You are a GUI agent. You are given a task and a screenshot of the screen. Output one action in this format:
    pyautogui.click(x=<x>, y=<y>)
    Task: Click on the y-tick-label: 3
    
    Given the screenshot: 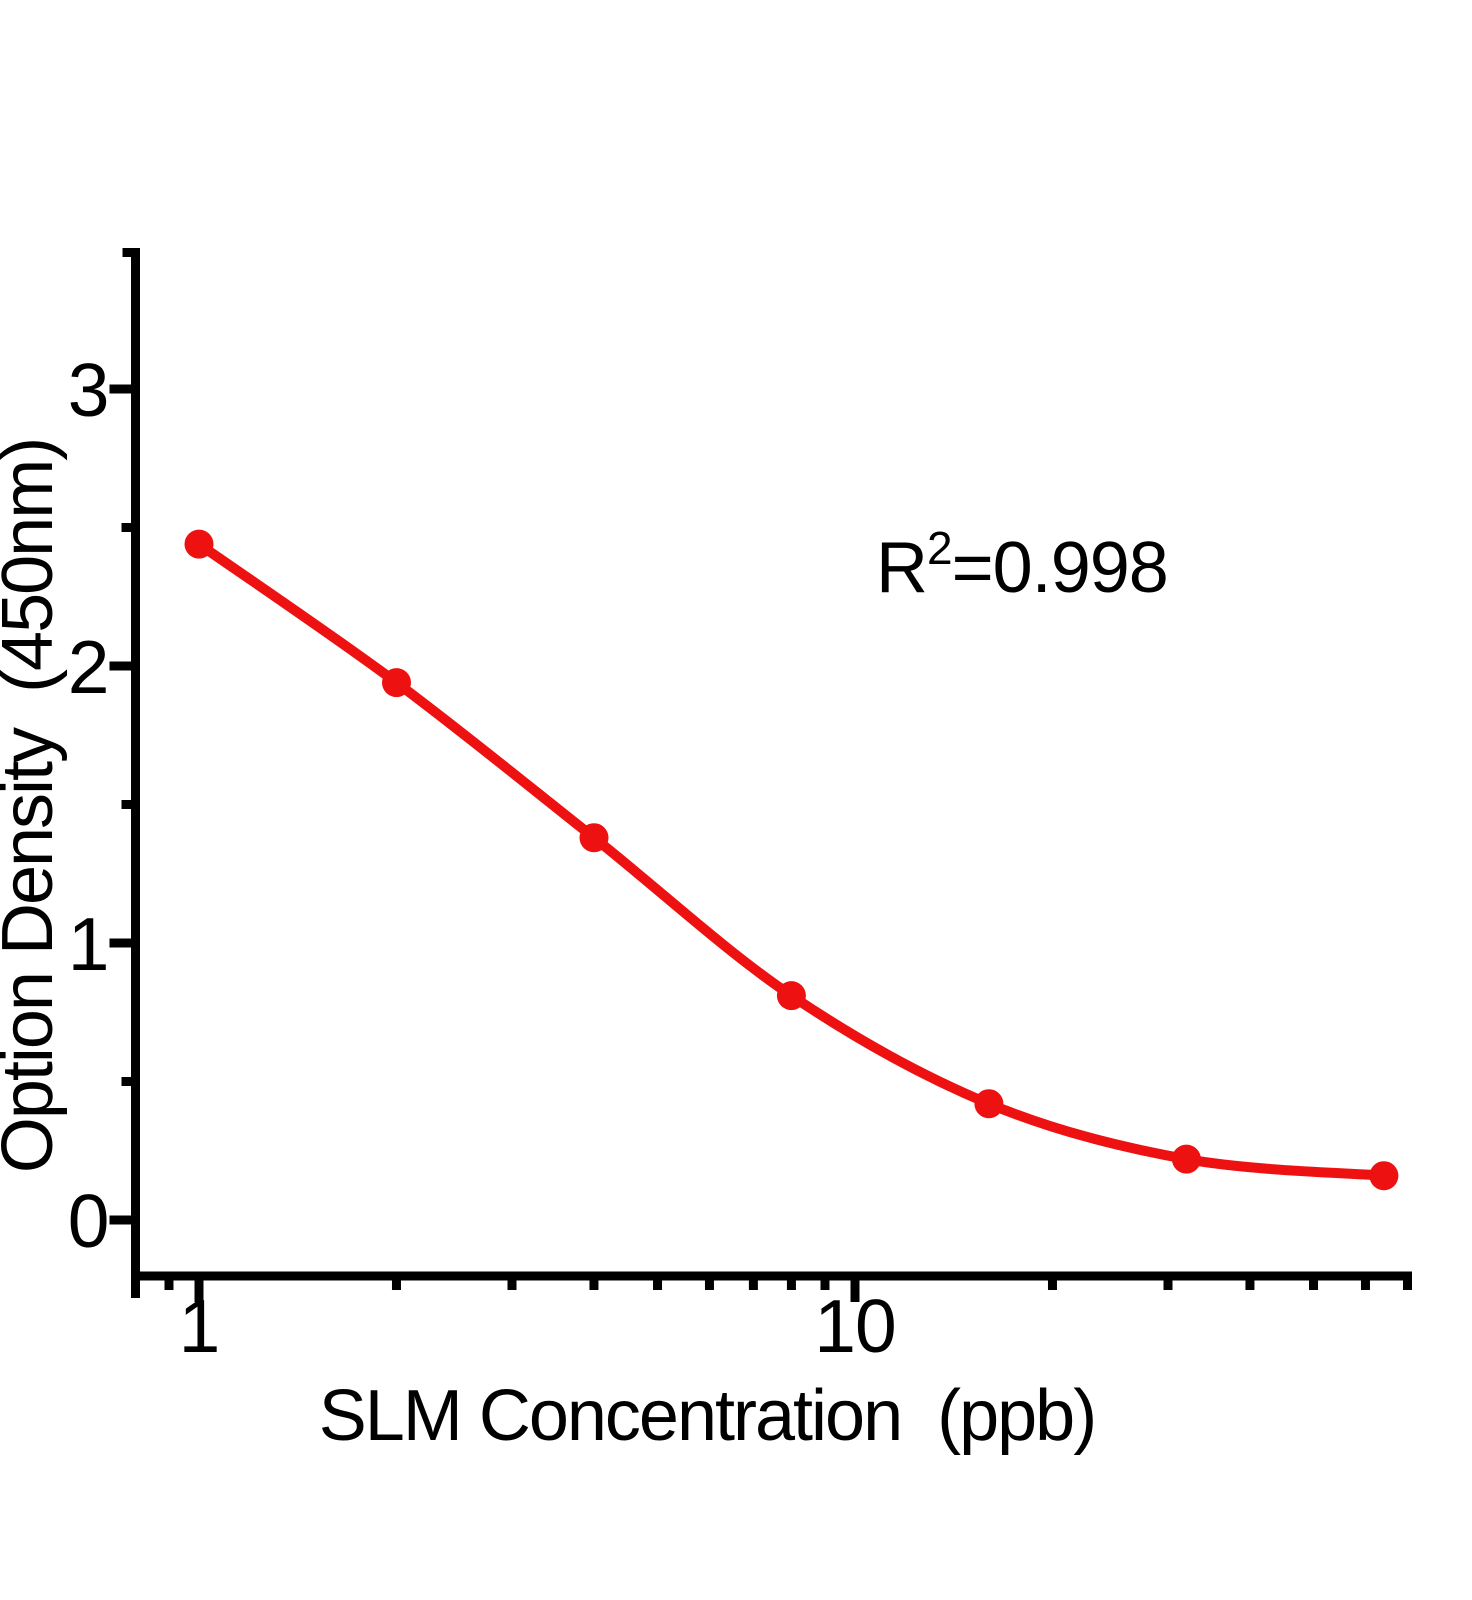 What is the action you would take?
    pyautogui.click(x=88, y=390)
    